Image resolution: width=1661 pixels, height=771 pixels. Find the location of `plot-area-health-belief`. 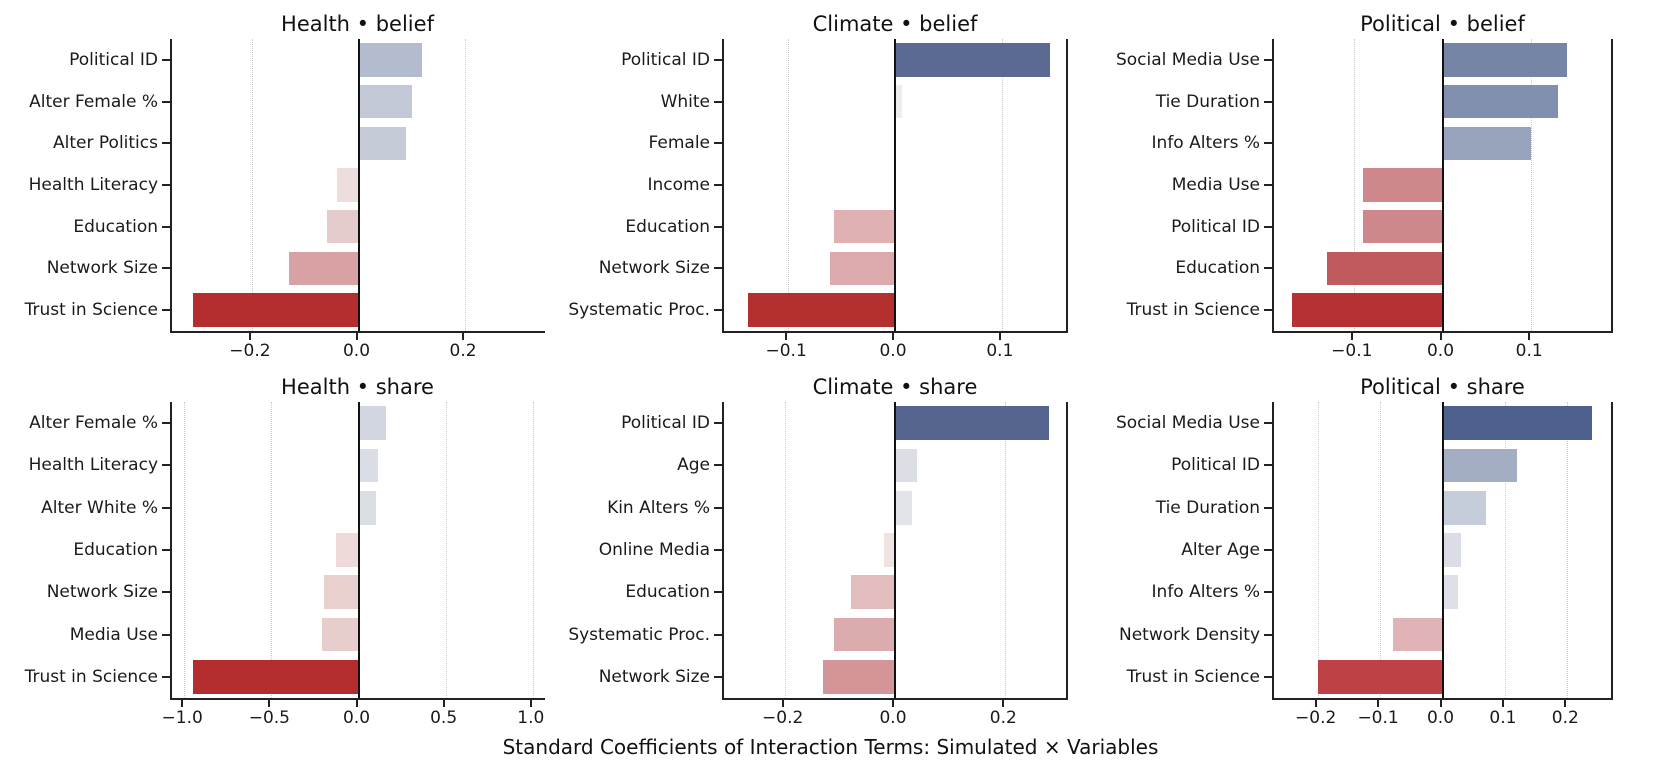

plot-area-health-belief is located at coordinates (357, 186).